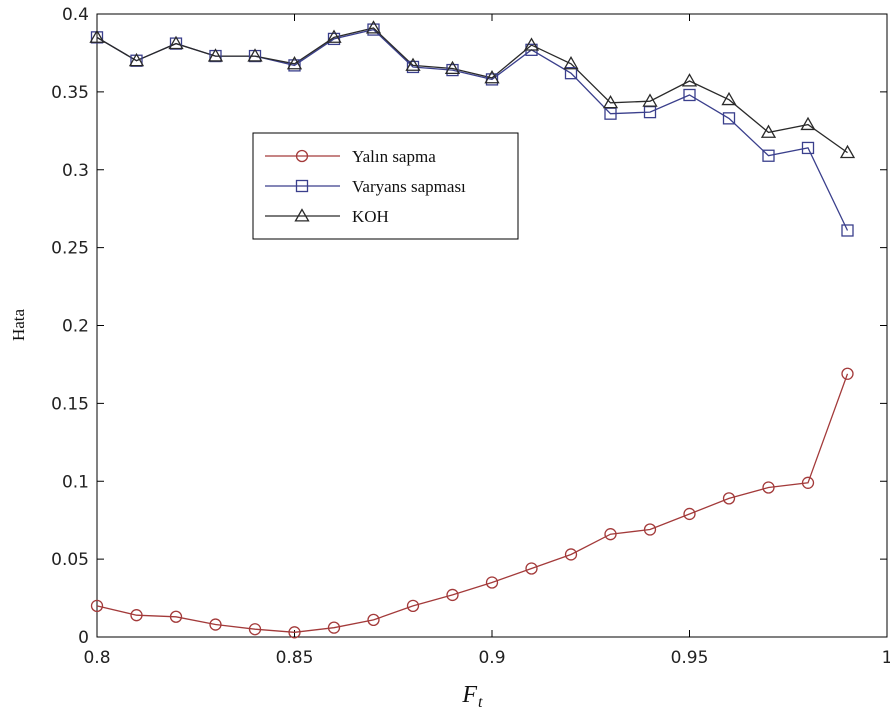 The height and width of the screenshot is (711, 890). I want to click on y-tick-label: 0.35, so click(70, 93).